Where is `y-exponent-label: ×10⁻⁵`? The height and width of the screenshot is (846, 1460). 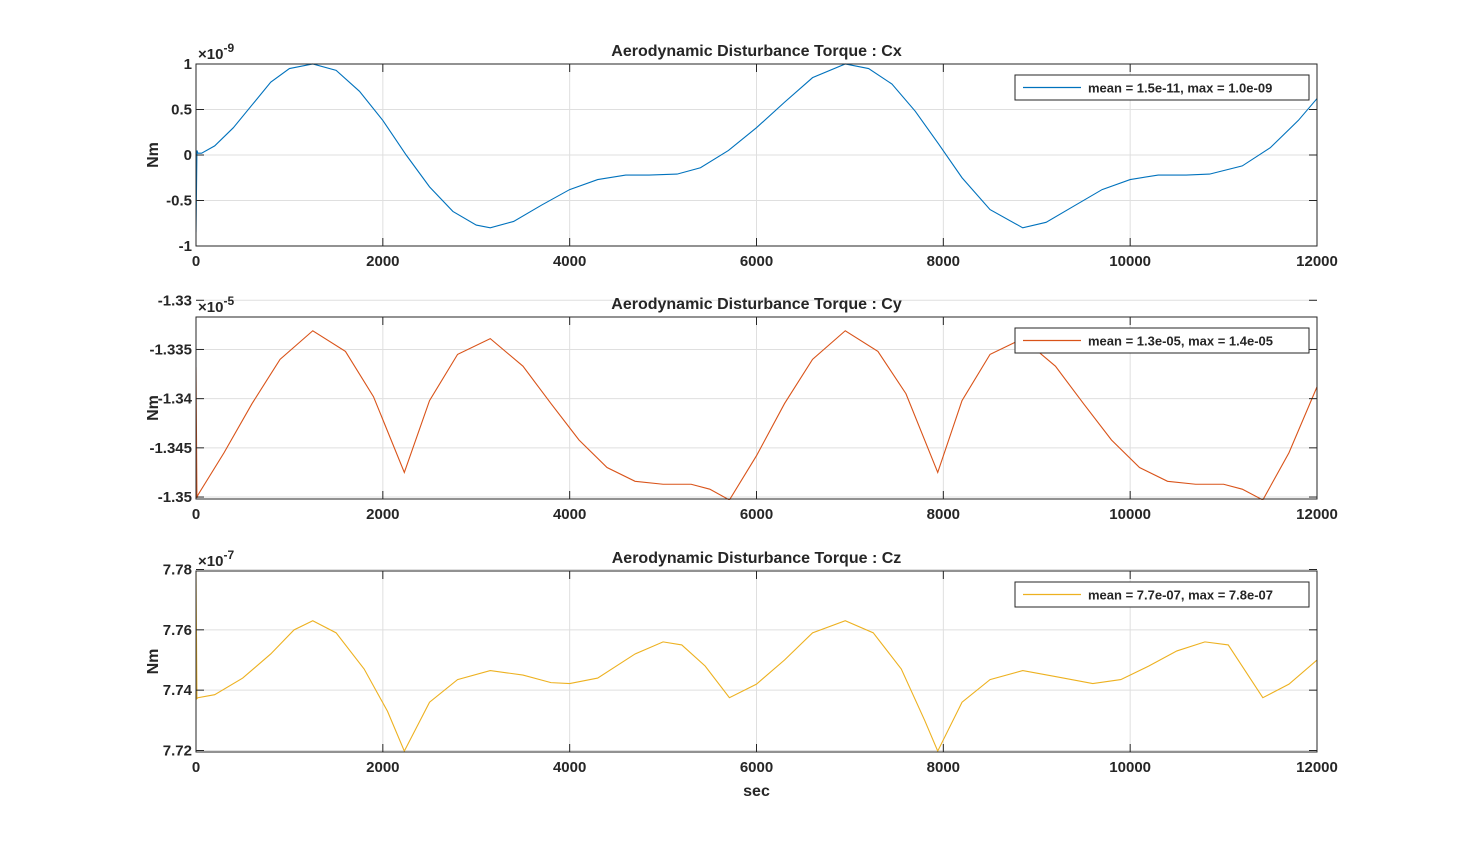
y-exponent-label: ×10⁻⁵ is located at coordinates (216, 305).